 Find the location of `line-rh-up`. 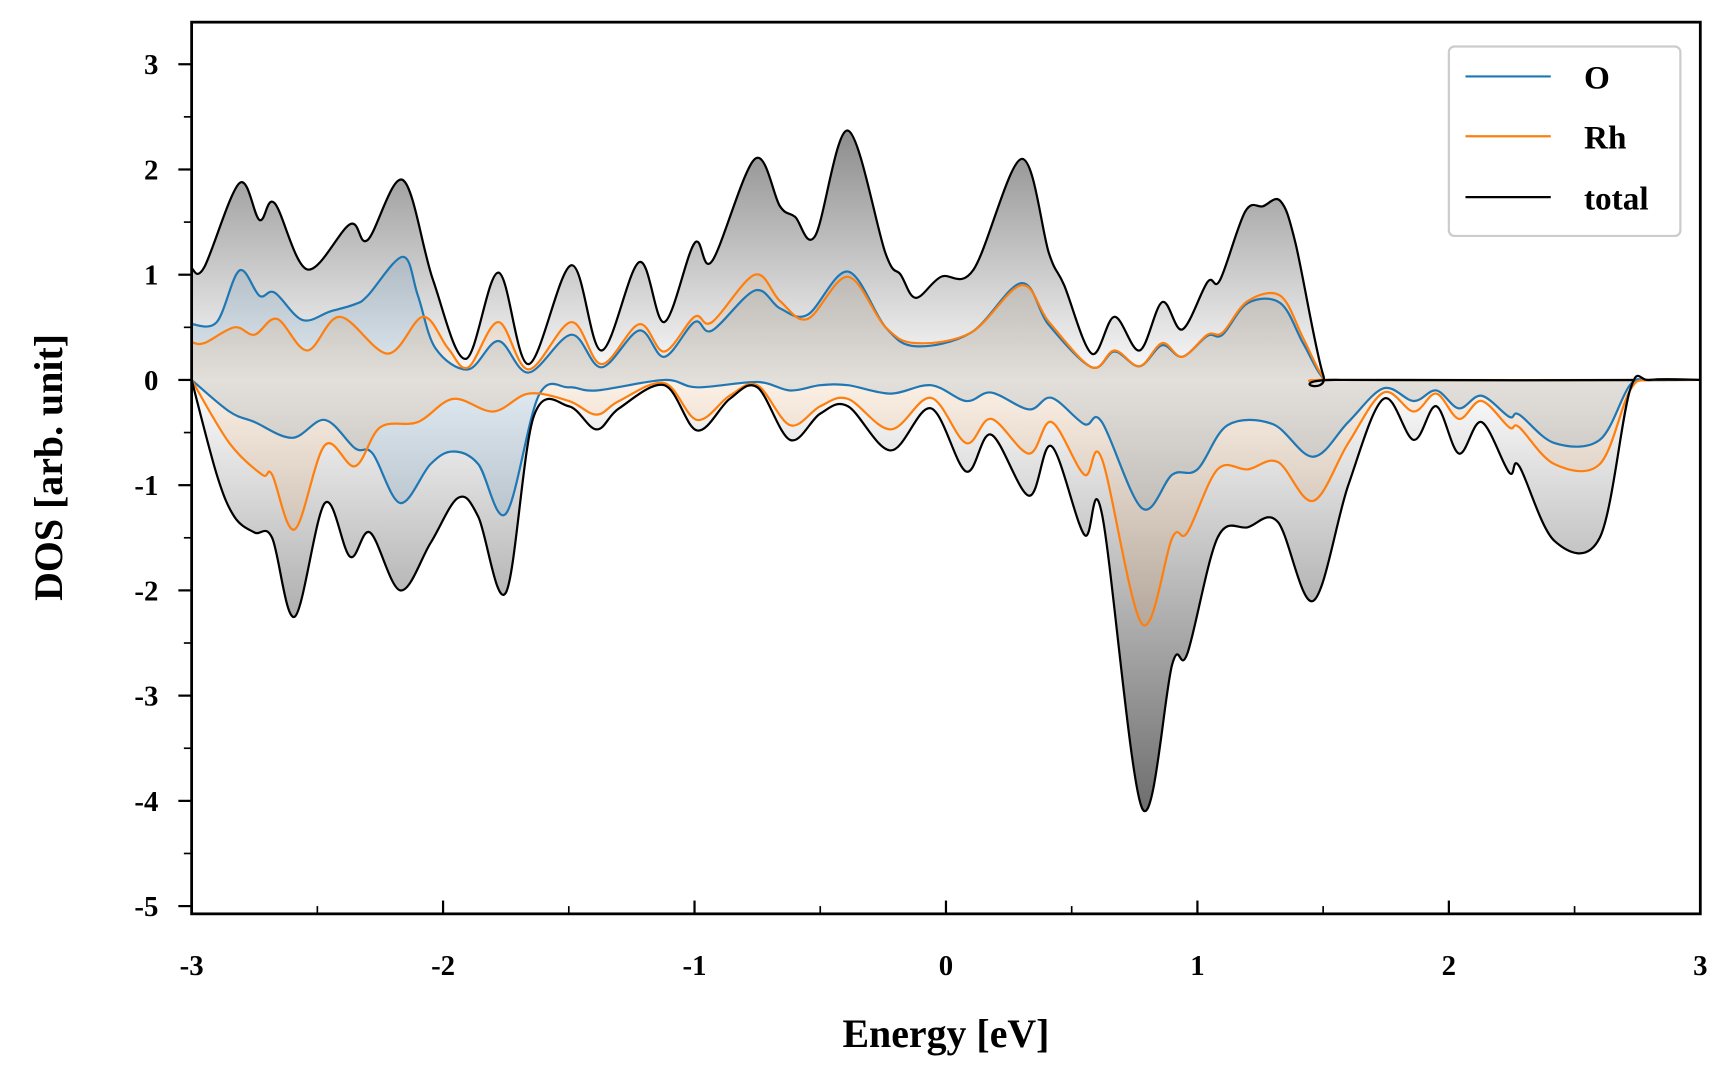

line-rh-up is located at coordinates (946, 327).